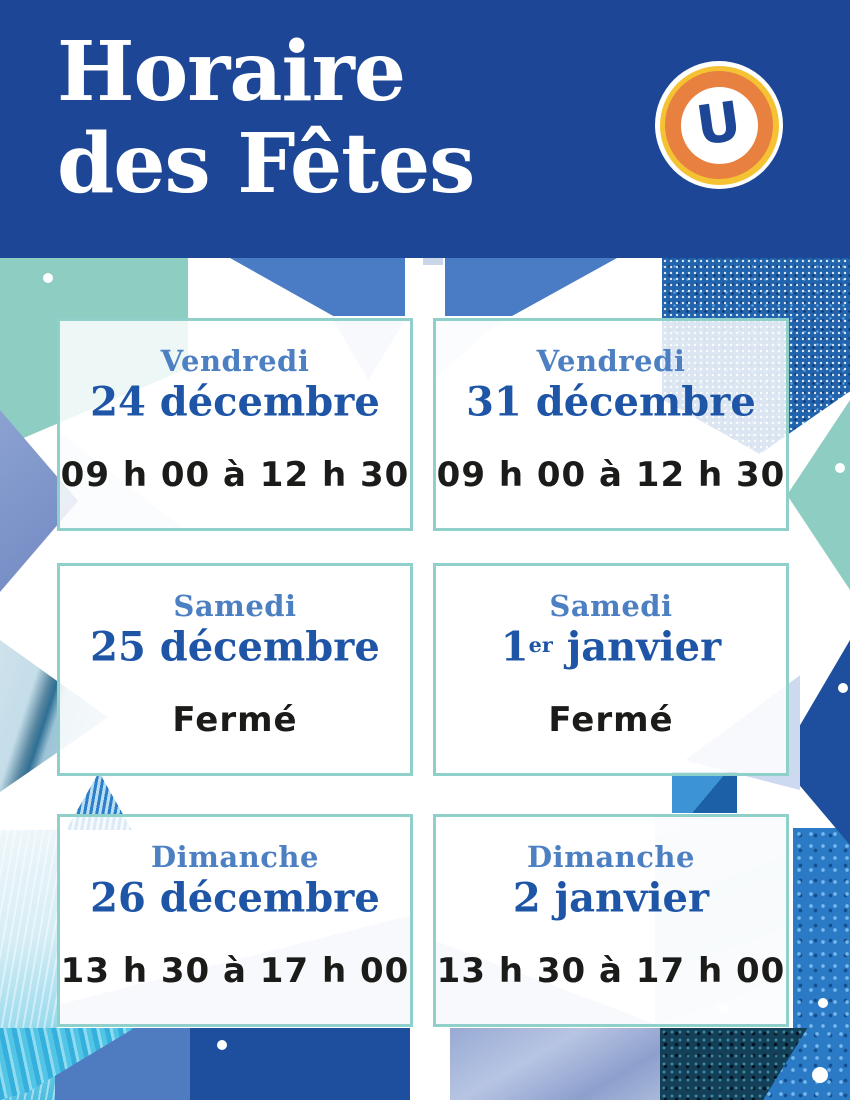 Image resolution: width=850 pixels, height=1100 pixels. I want to click on date-label: 1er janvier, so click(611, 646).